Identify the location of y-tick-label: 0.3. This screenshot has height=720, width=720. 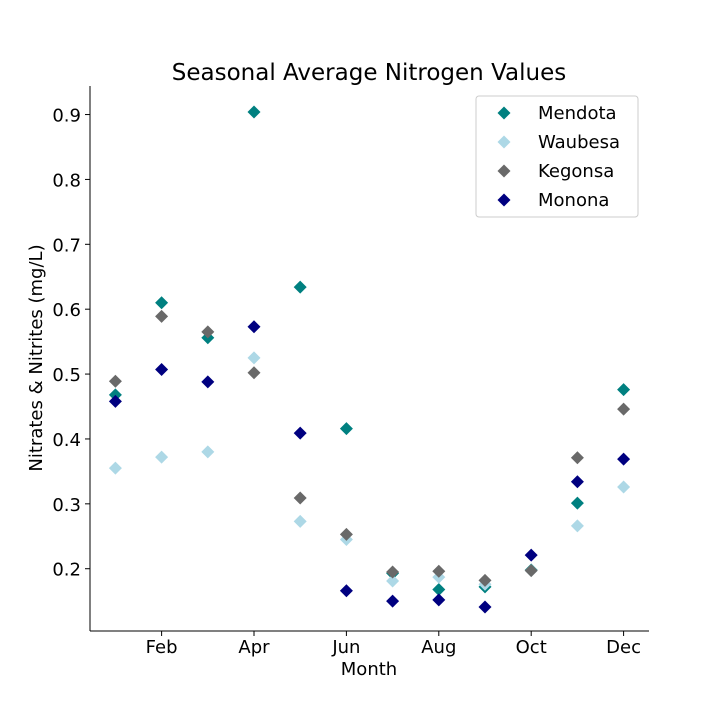
(66, 505).